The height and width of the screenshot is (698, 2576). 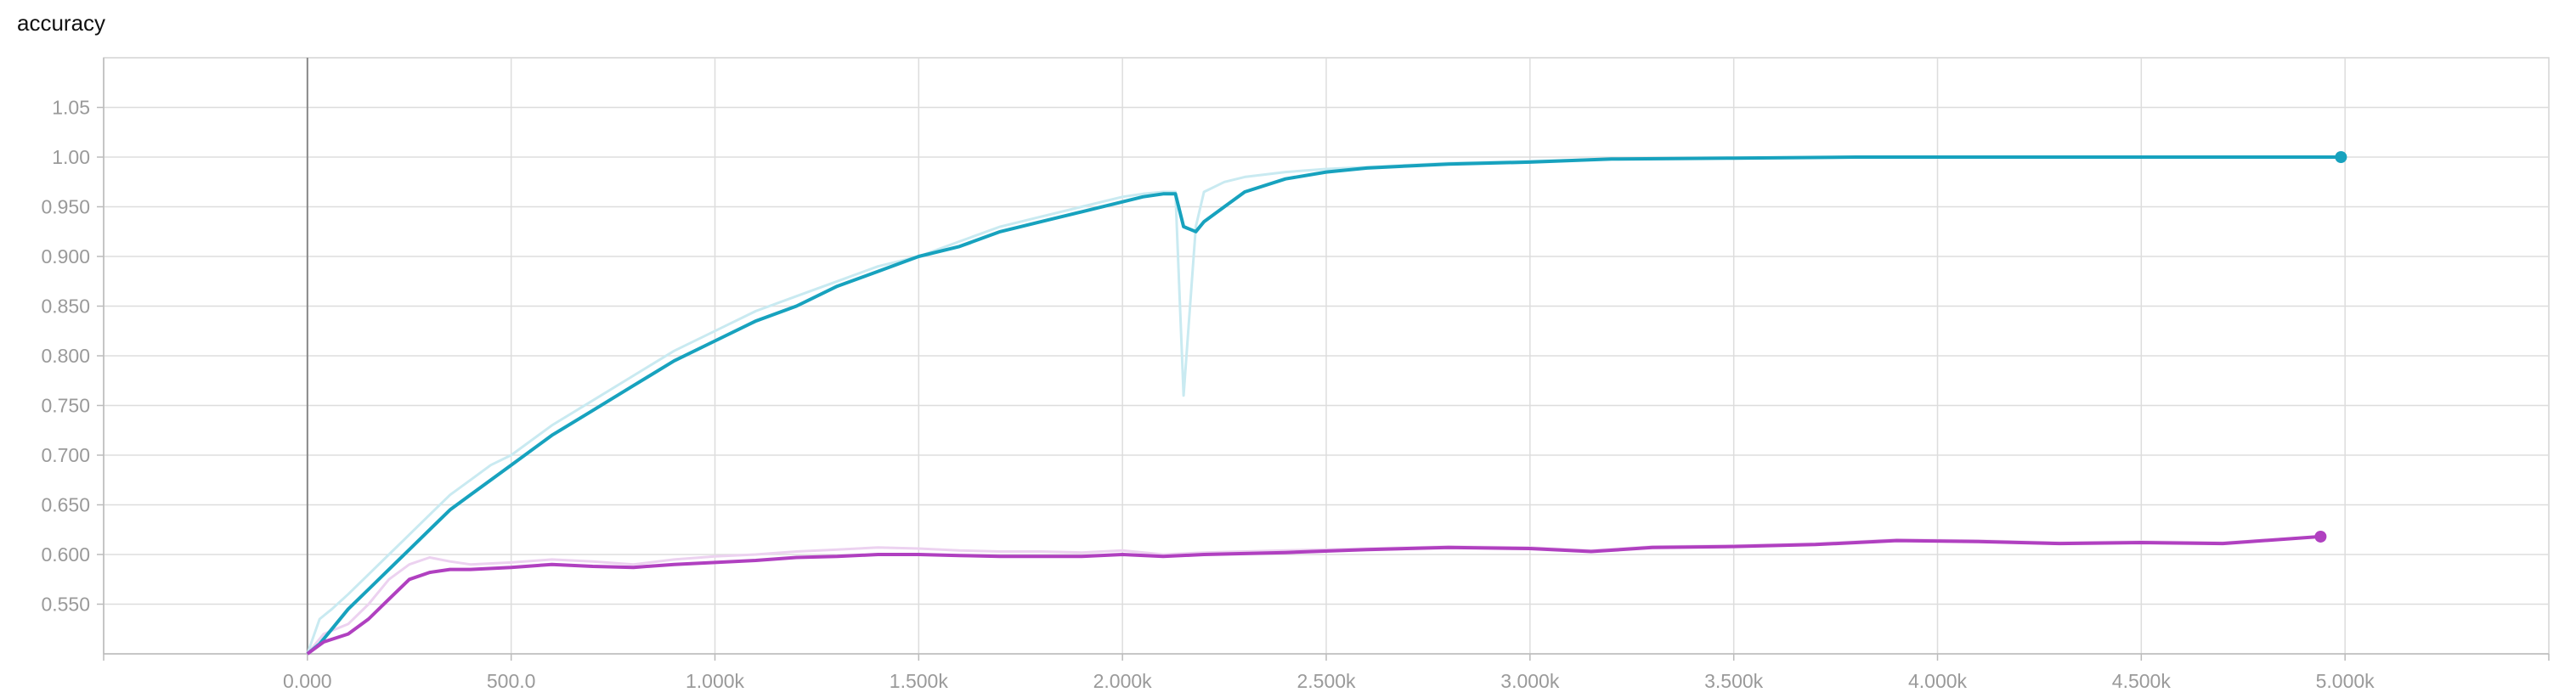 I want to click on series-0-end-point, so click(x=2341, y=157).